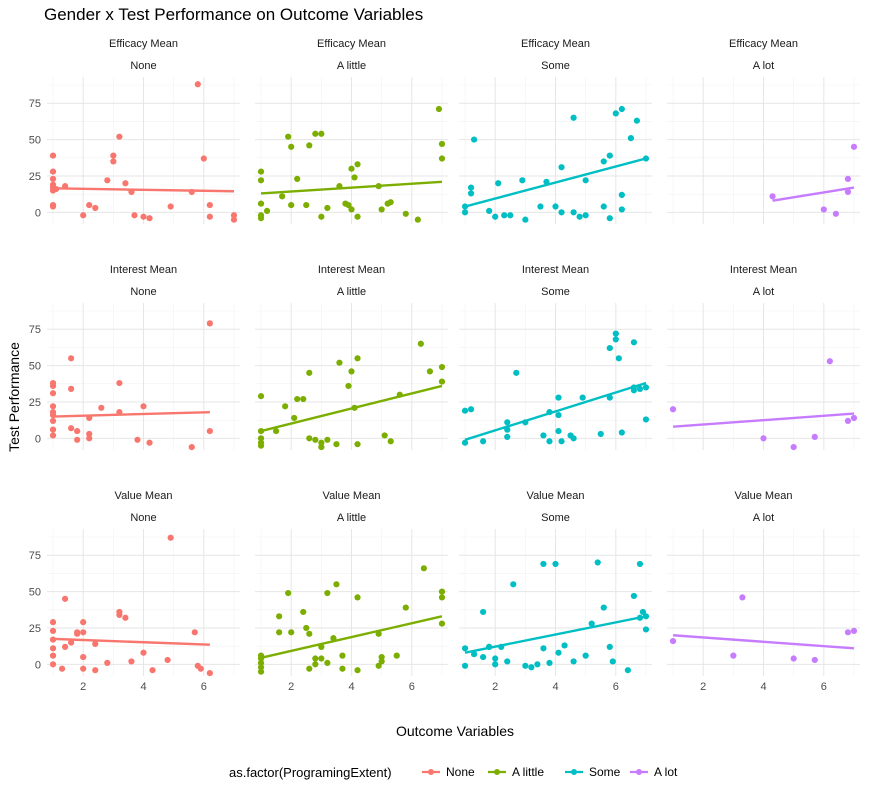  I want to click on strip-label: A little, so click(351, 66).